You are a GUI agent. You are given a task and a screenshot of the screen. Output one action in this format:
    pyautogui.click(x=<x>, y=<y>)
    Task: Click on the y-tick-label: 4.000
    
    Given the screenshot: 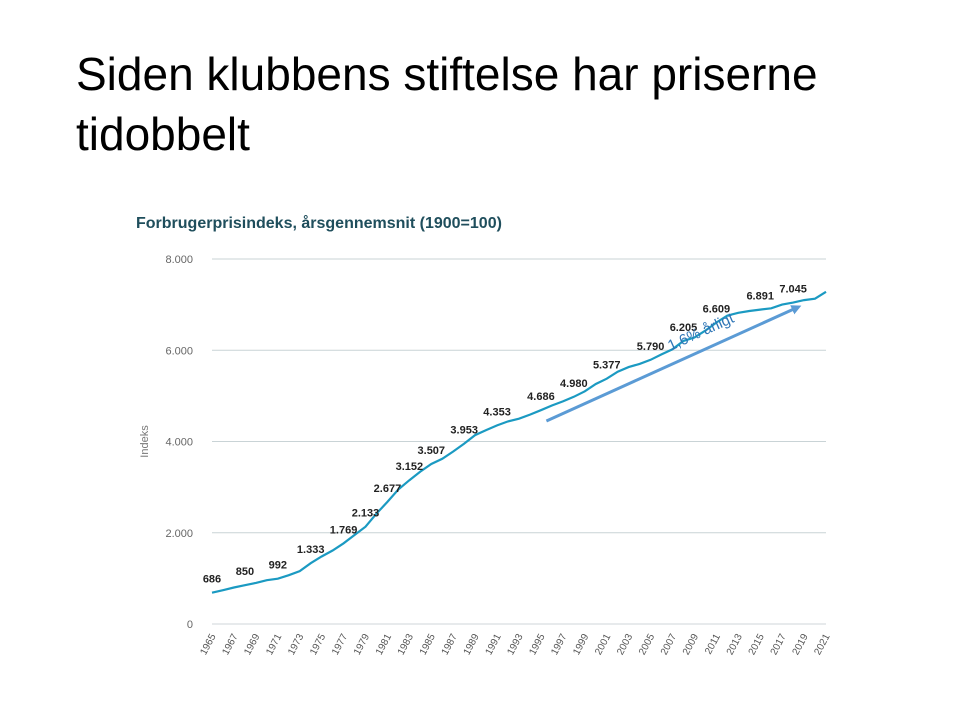 What is the action you would take?
    pyautogui.click(x=179, y=443)
    